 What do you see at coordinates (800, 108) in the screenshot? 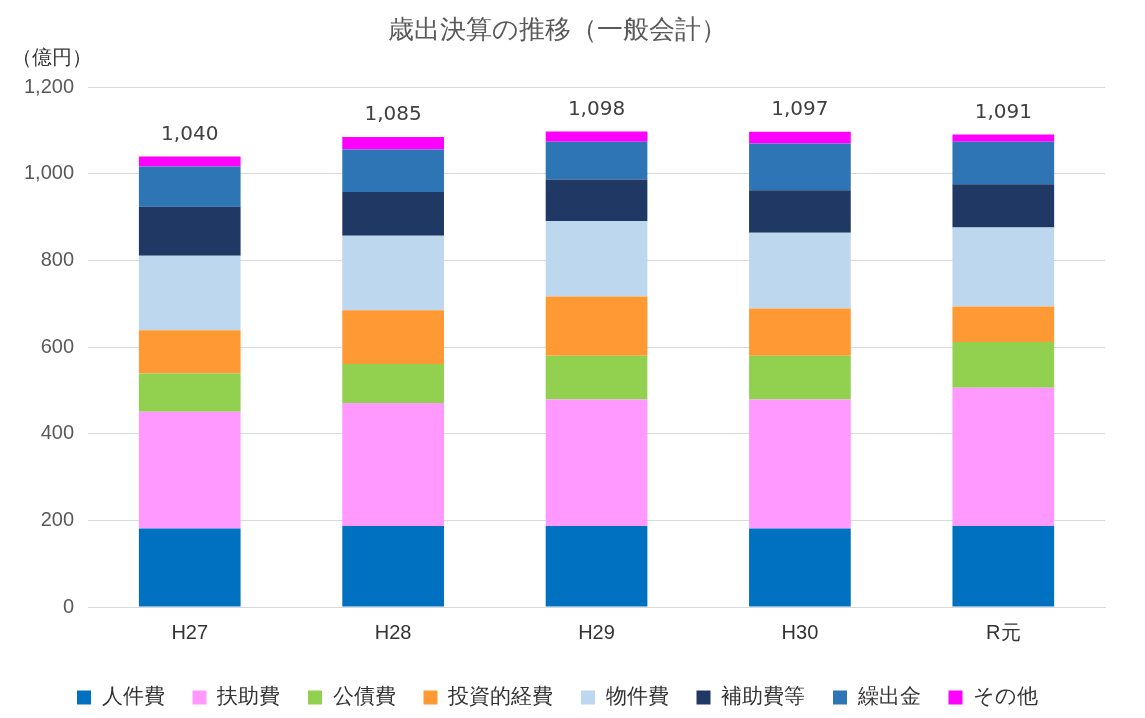
I see `total-label: 1,097` at bounding box center [800, 108].